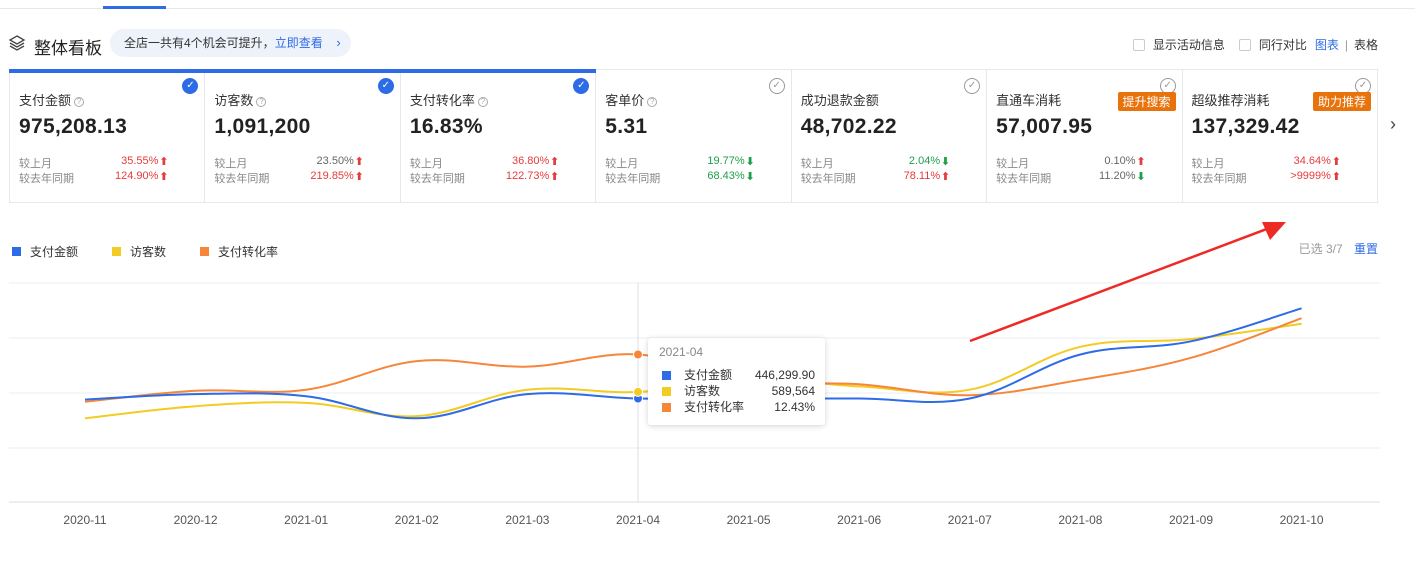 Image resolution: width=1415 pixels, height=563 pixels. What do you see at coordinates (1245, 126) in the screenshot?
I see `metric-value: 137,329.42` at bounding box center [1245, 126].